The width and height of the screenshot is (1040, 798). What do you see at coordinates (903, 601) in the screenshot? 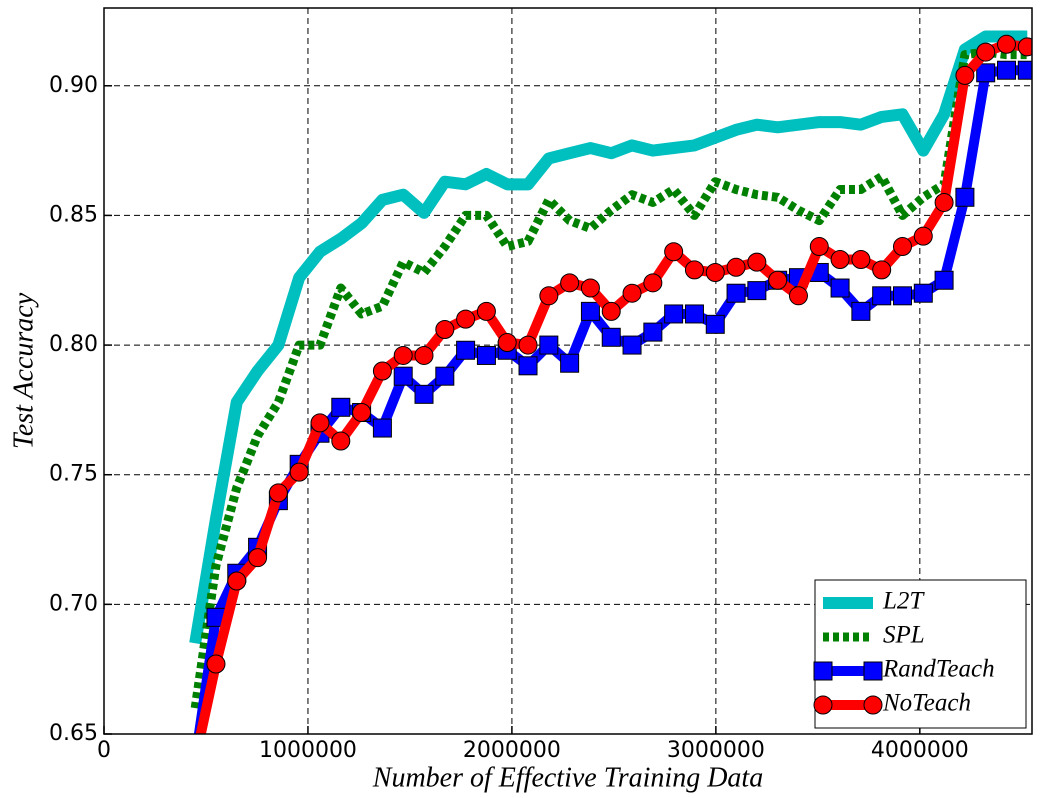
I see `legend-label: L2T` at bounding box center [903, 601].